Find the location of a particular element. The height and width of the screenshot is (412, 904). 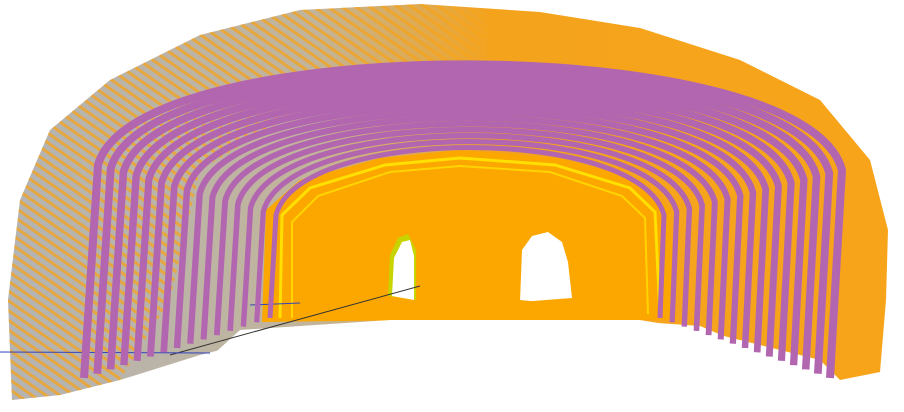

right-opening is located at coordinates (546, 267).